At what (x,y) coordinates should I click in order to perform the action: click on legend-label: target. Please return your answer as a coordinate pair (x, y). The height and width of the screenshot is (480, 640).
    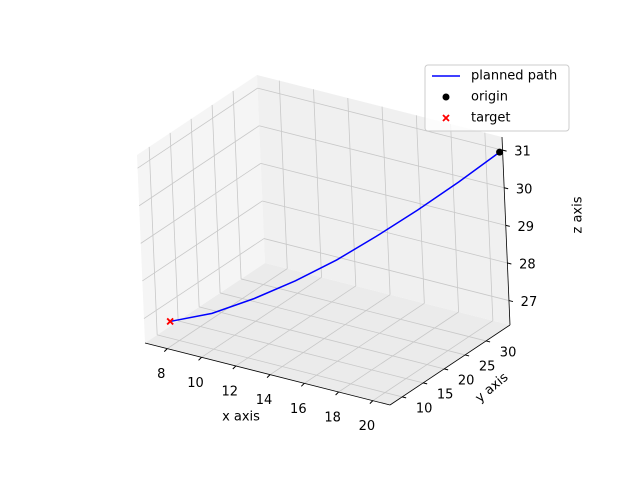
    Looking at the image, I should click on (491, 118).